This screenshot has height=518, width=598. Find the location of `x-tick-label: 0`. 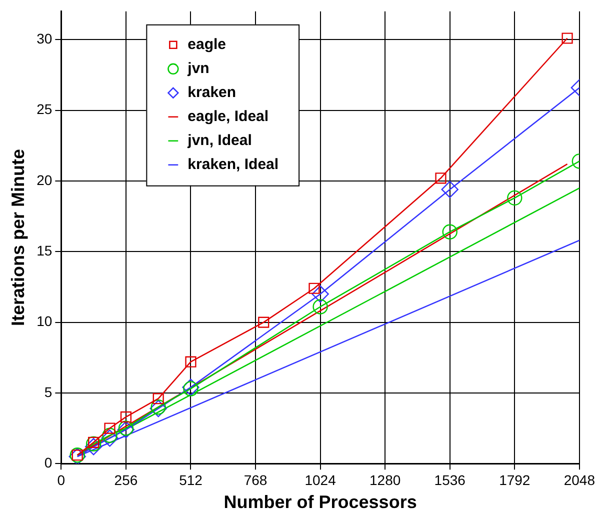

x-tick-label: 0 is located at coordinates (61, 480).